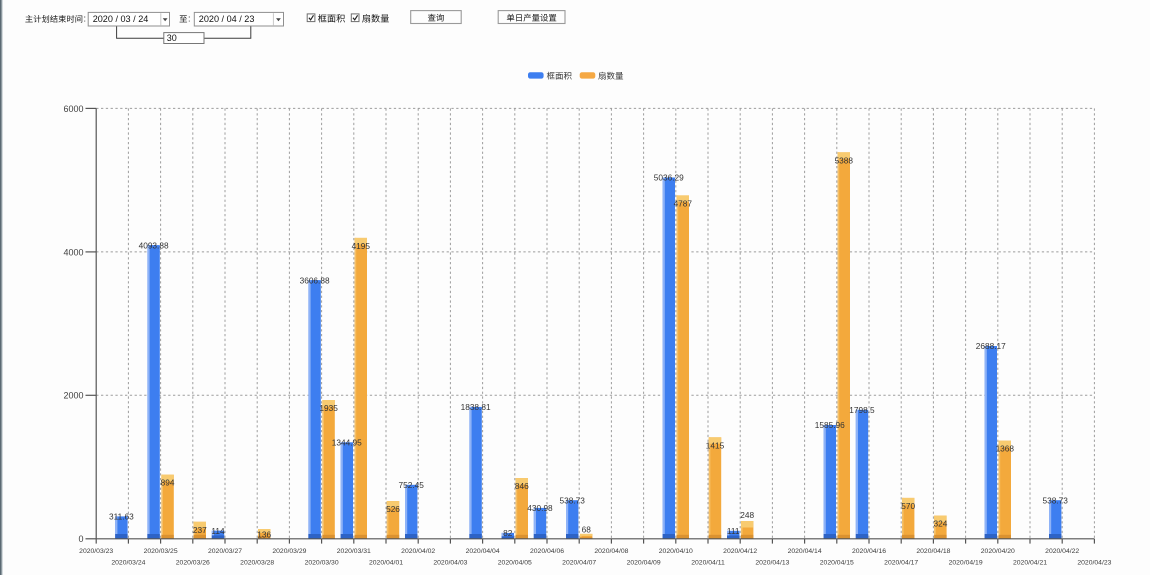 The height and width of the screenshot is (575, 1150). What do you see at coordinates (73, 396) in the screenshot?
I see `svg-text: 2000` at bounding box center [73, 396].